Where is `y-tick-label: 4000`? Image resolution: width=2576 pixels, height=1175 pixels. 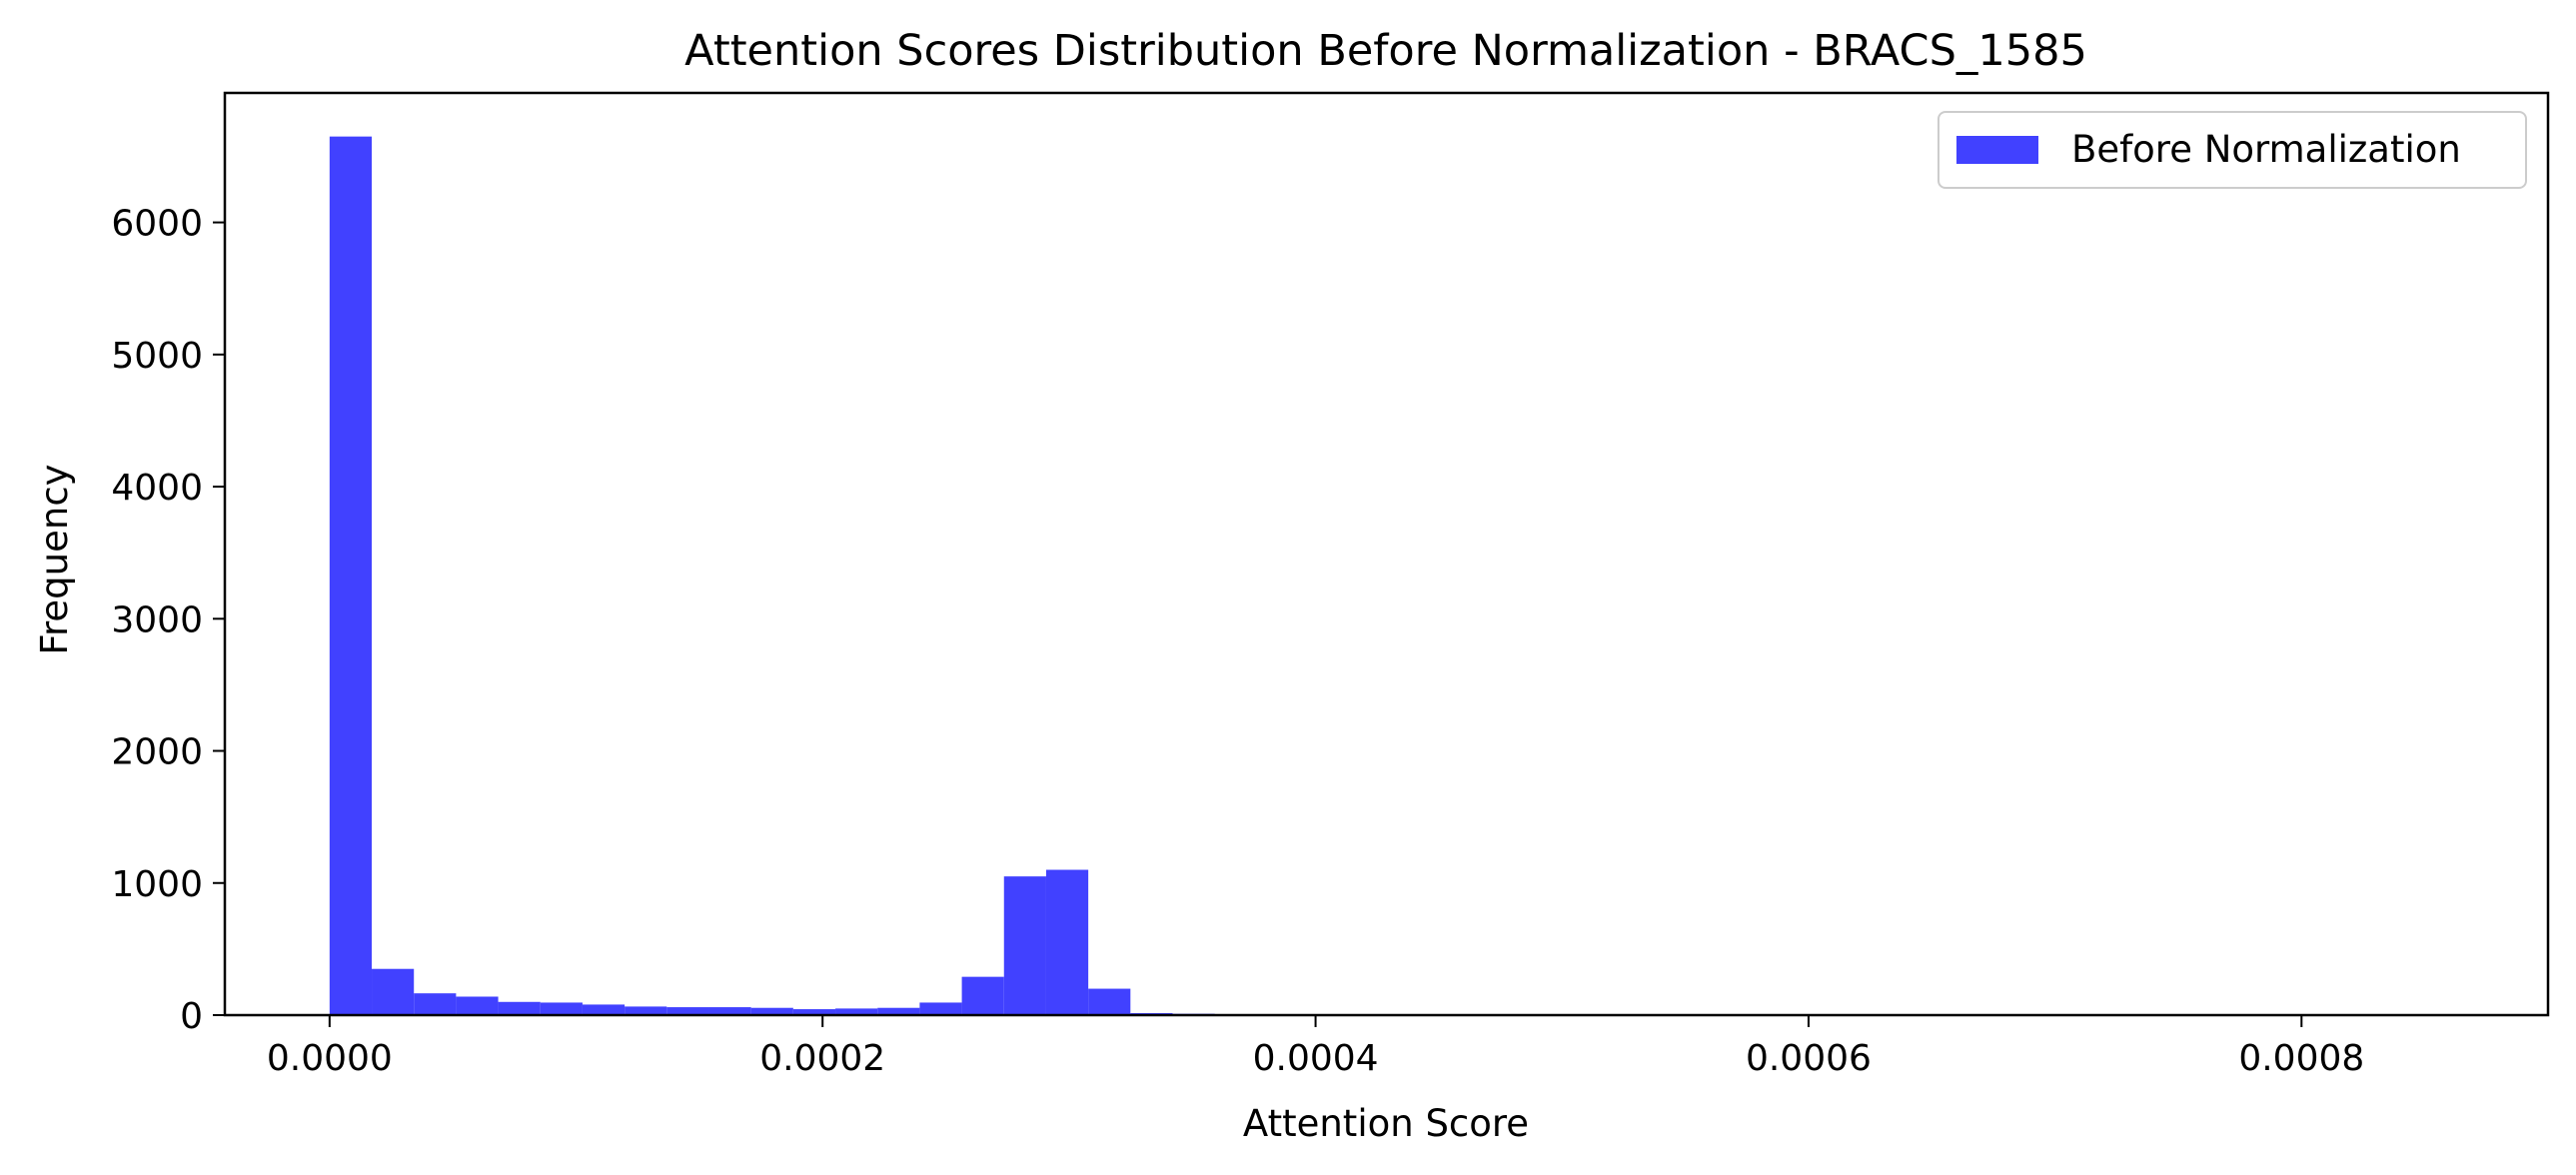 y-tick-label: 4000 is located at coordinates (157, 488).